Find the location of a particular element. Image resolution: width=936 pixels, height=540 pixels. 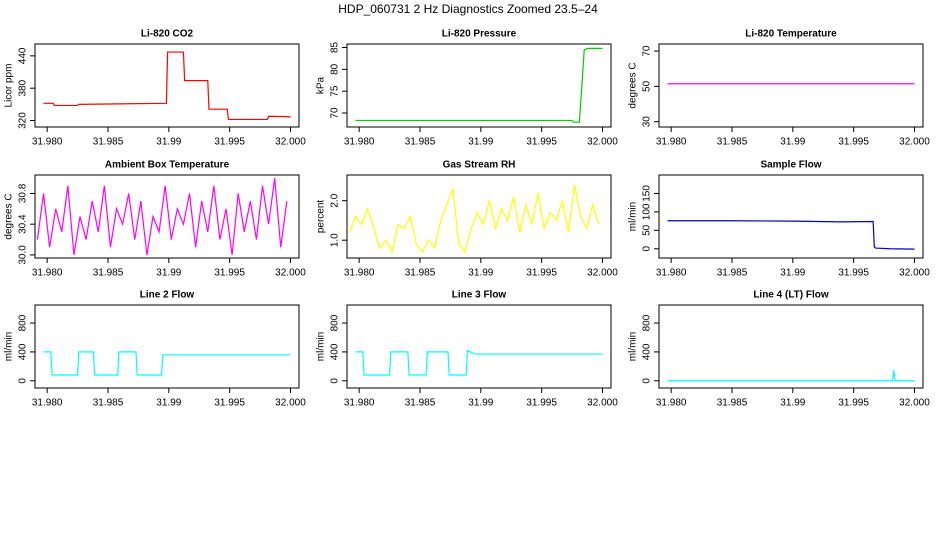

y-tick-label: 2.0 is located at coordinates (335, 200).